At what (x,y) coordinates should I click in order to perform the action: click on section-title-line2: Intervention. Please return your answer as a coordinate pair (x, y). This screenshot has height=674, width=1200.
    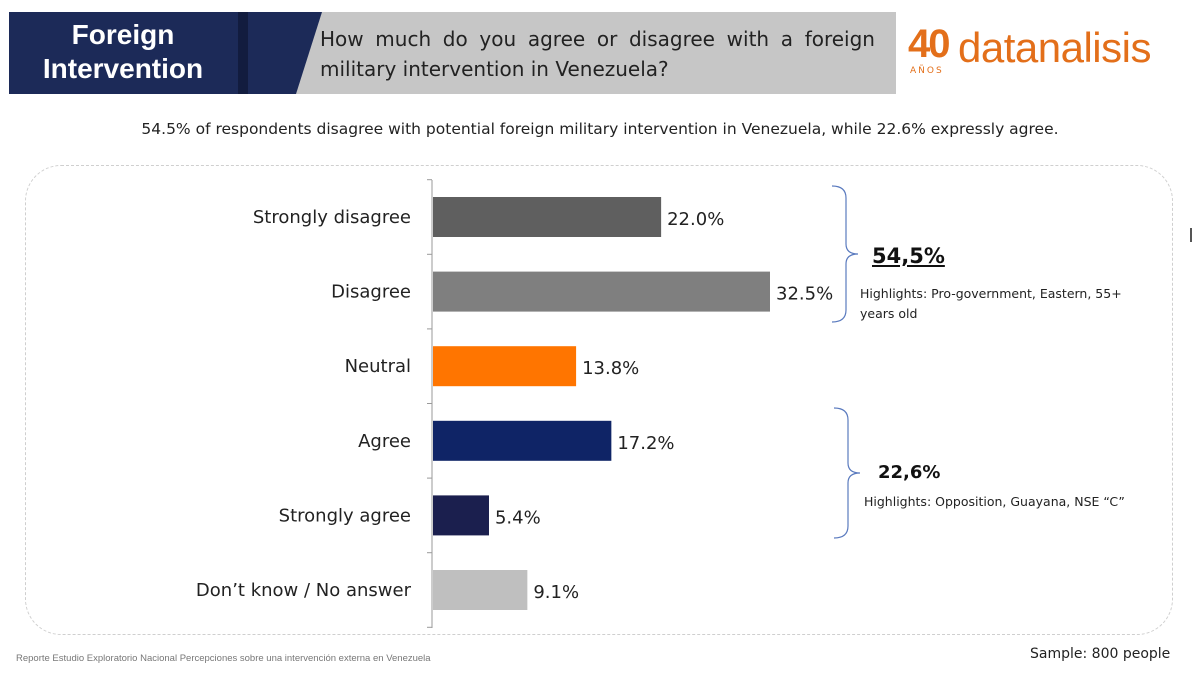
    Looking at the image, I should click on (123, 68).